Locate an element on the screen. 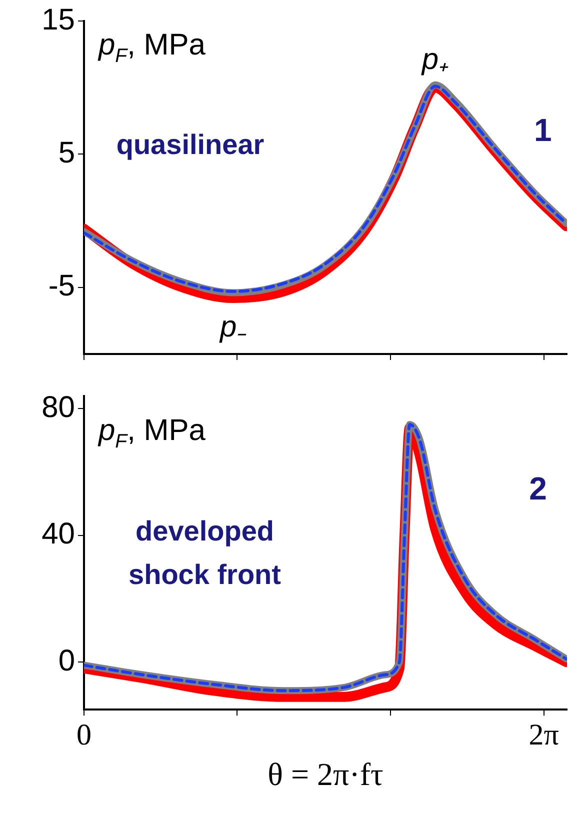  y-tick-label: 80 is located at coordinates (58, 407).